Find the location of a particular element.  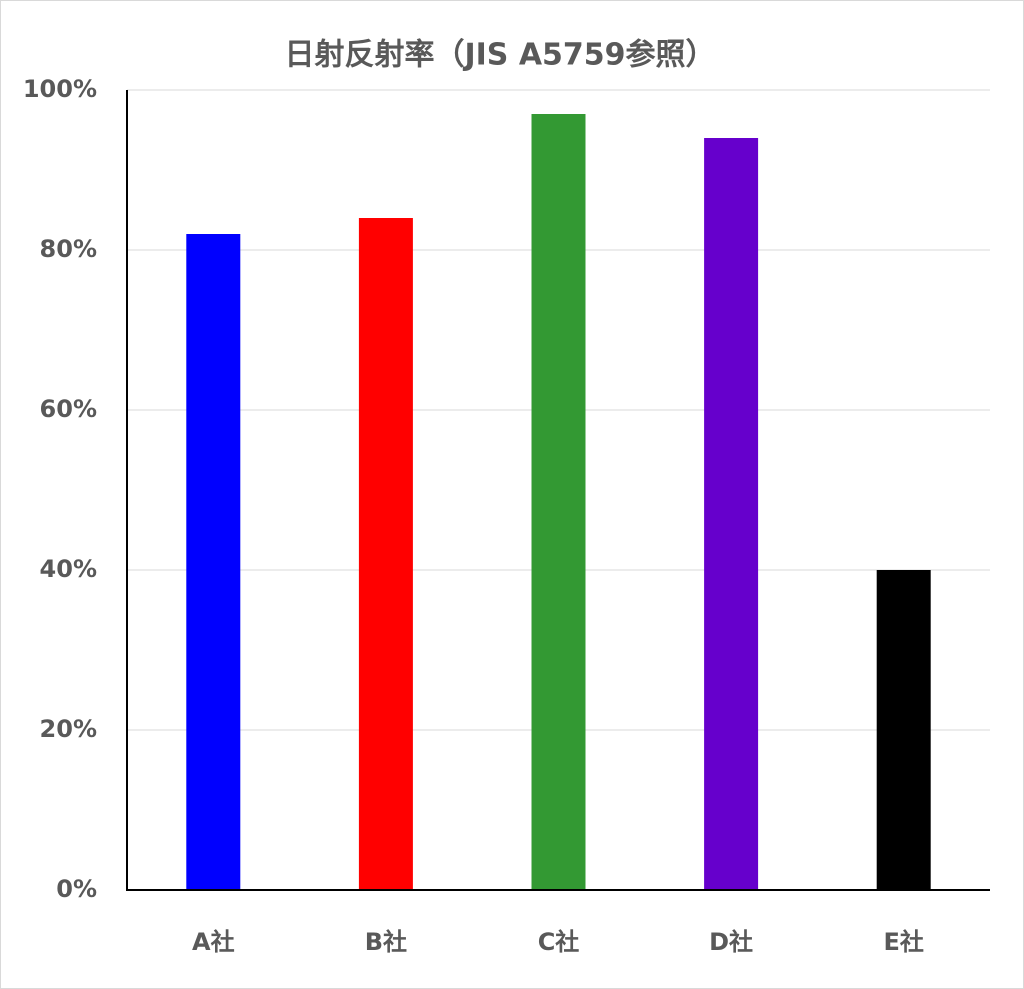

x-tick-label: C社 is located at coordinates (559, 942).